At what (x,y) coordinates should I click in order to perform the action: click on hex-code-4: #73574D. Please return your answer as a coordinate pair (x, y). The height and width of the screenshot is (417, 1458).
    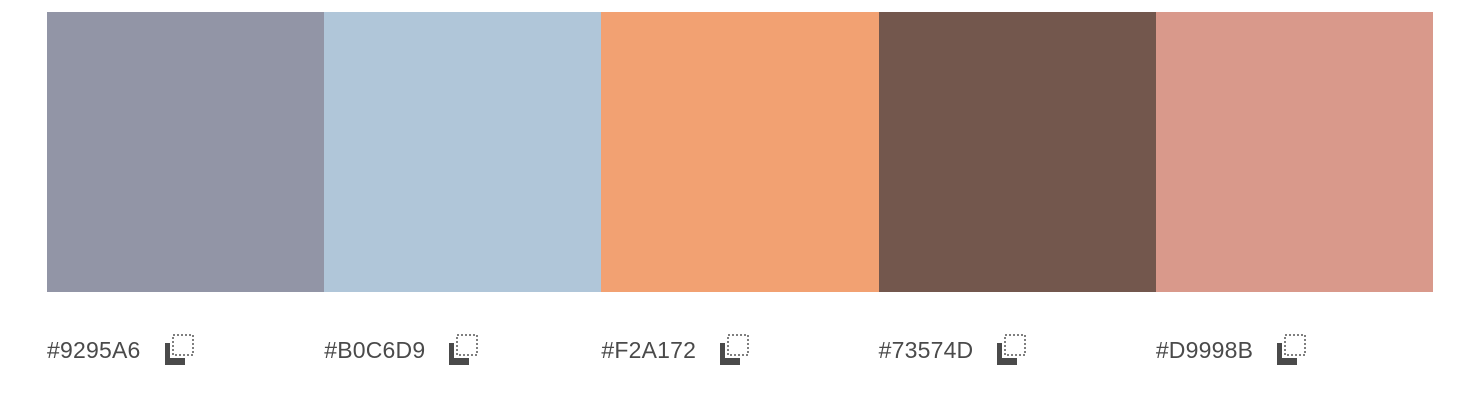
    Looking at the image, I should click on (926, 349).